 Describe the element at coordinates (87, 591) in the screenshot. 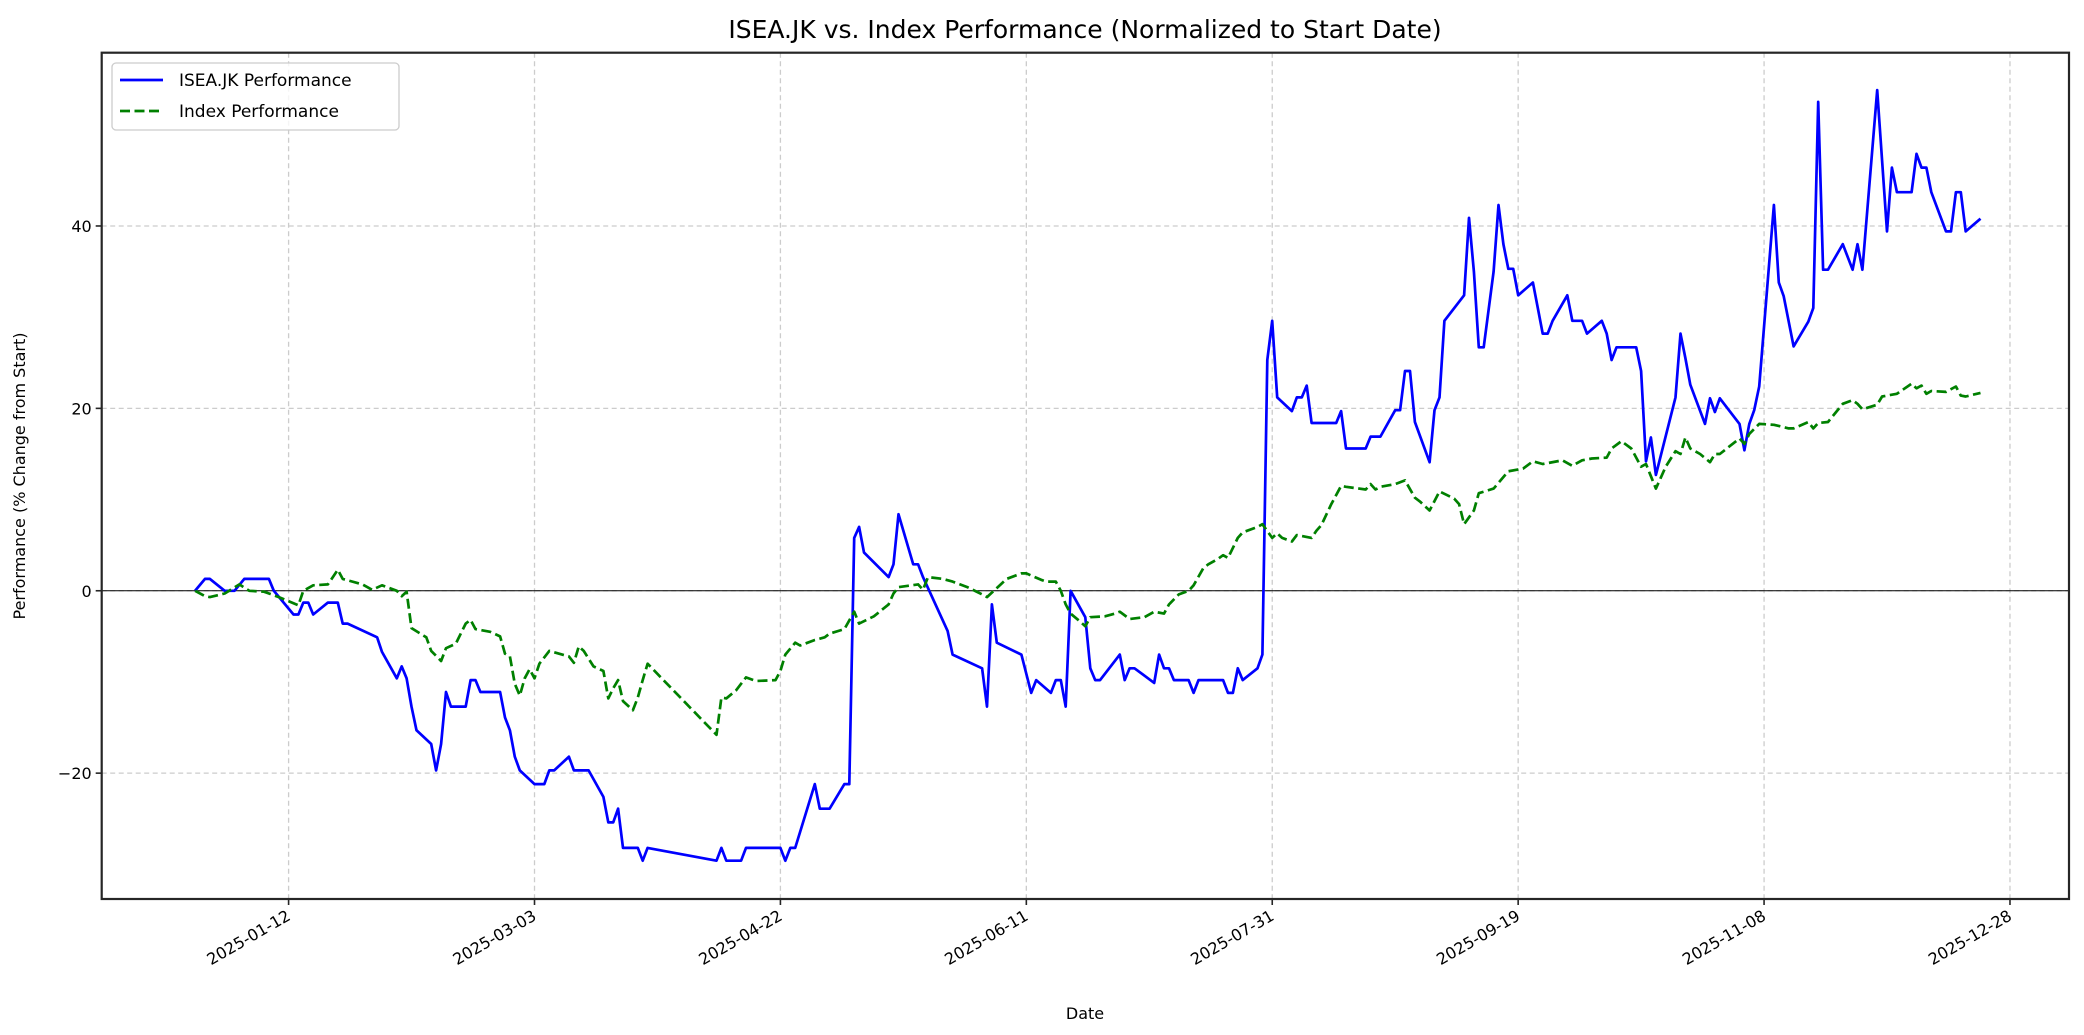

I see `y-tick-label: 0` at that location.